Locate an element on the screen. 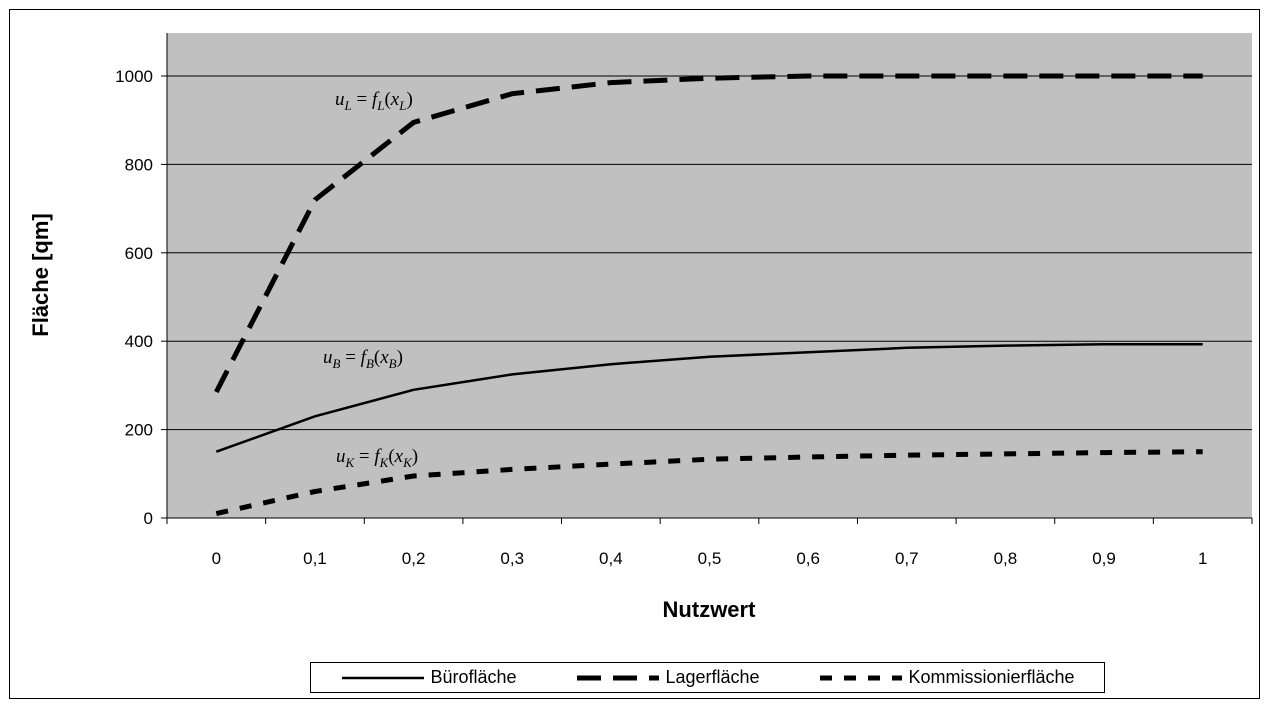 This screenshot has width=1270, height=704. x-tick-label: 0,6 is located at coordinates (808, 558).